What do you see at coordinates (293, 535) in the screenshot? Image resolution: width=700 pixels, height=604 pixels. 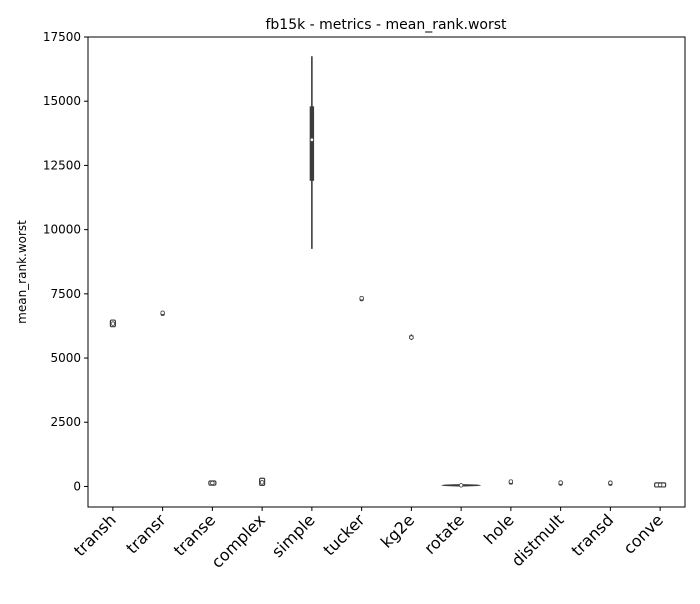 I see `x-tick-label: simple` at bounding box center [293, 535].